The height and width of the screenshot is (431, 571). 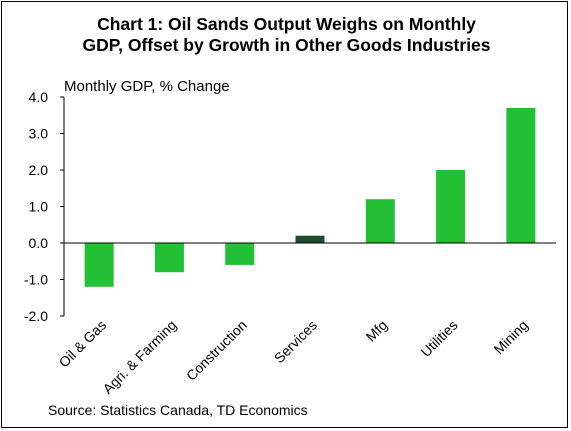 I want to click on y-tick-label: 0.0, so click(x=39, y=243).